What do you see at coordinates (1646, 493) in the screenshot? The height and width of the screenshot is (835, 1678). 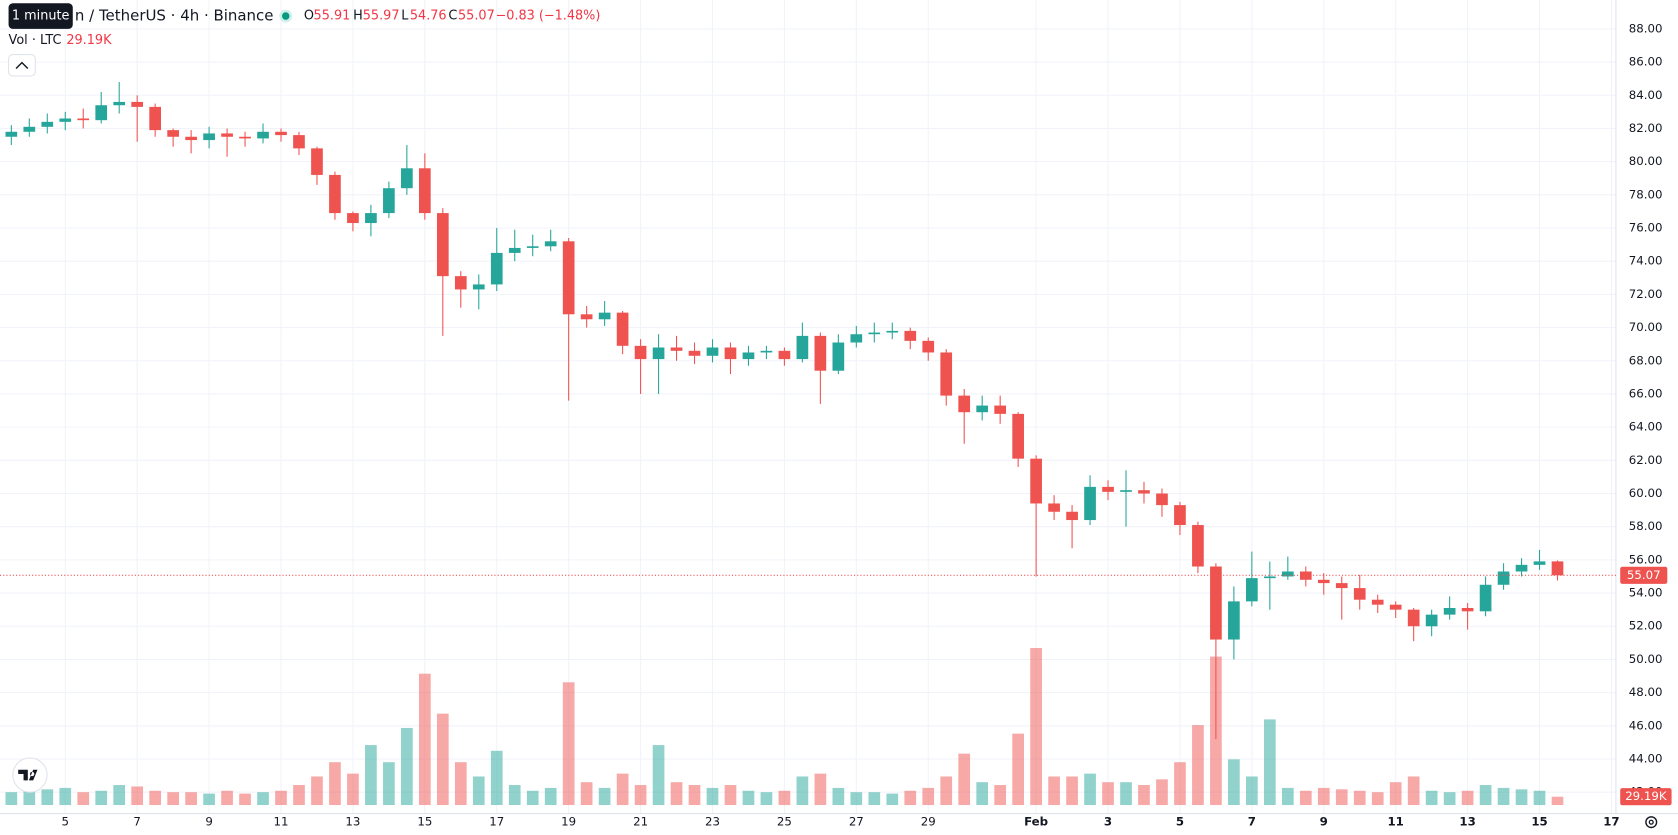 I see `y-tick-label: 60.00` at bounding box center [1646, 493].